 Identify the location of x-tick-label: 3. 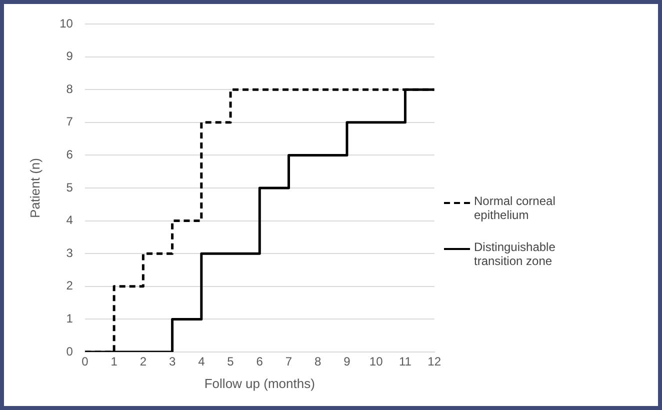
(172, 361).